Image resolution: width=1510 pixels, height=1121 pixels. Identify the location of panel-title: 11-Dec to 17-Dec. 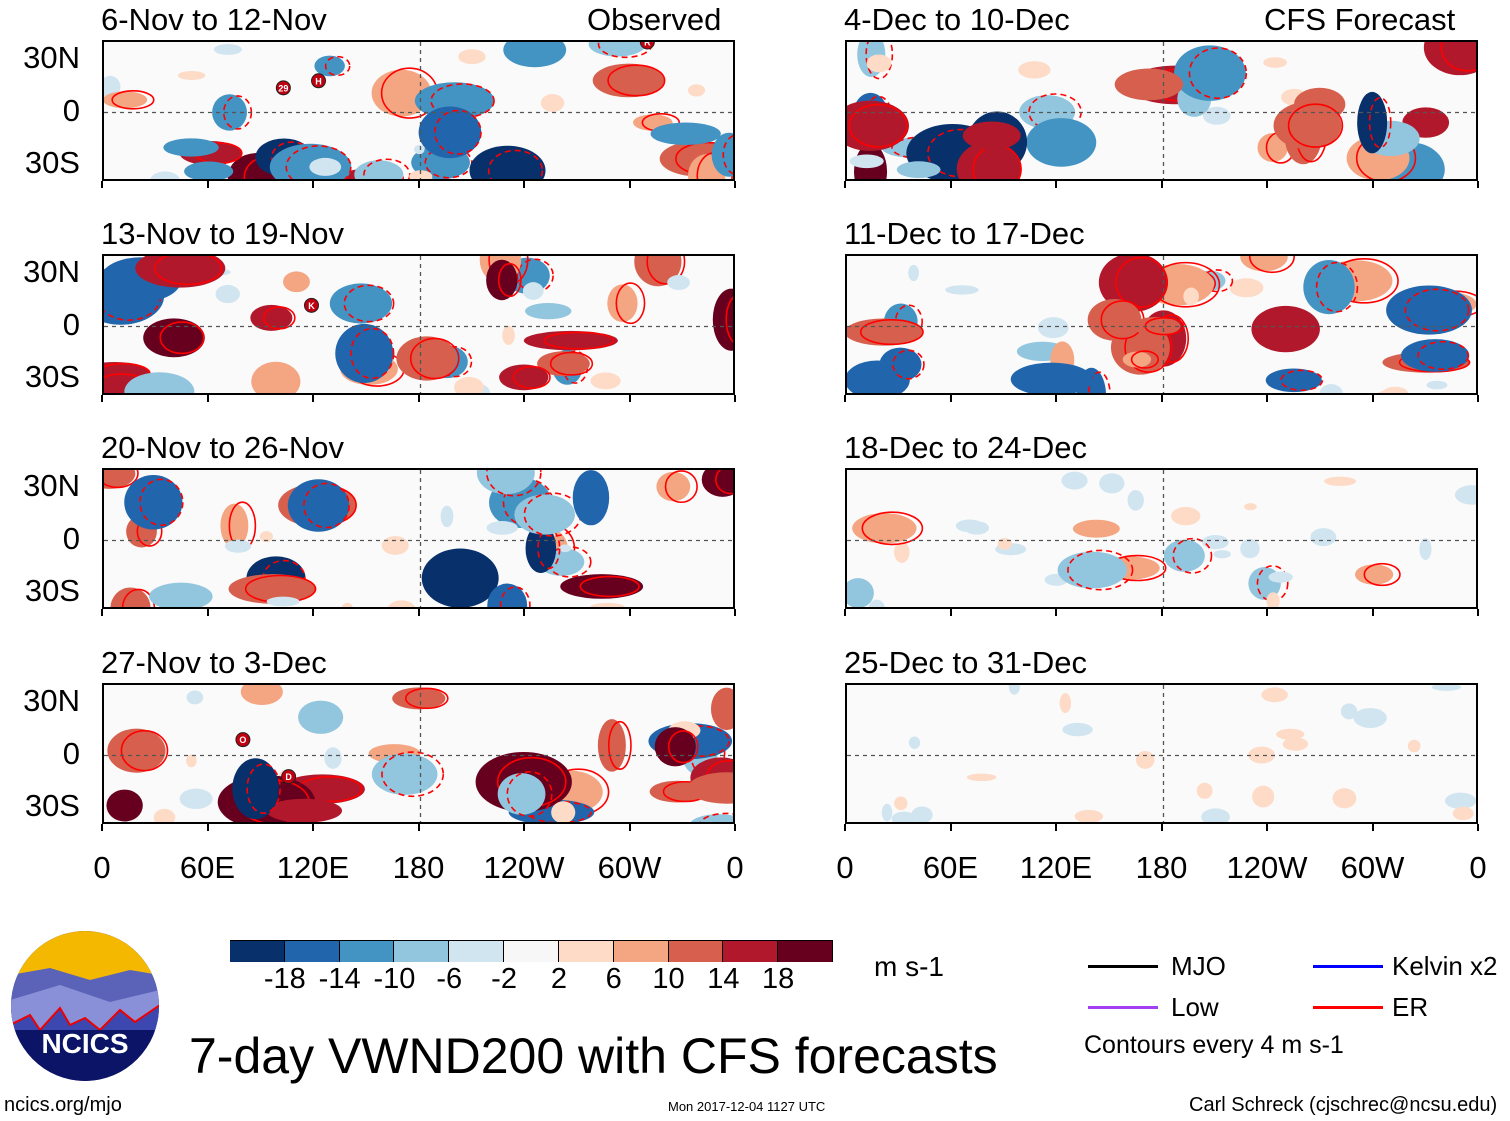
(964, 233).